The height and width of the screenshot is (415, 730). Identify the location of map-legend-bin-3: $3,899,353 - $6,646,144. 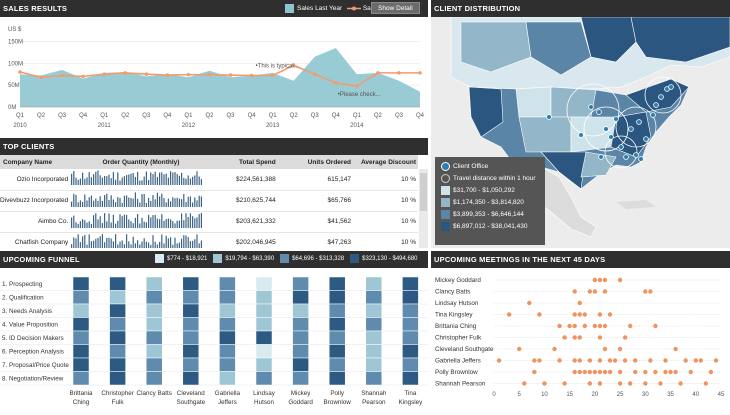
(490, 215).